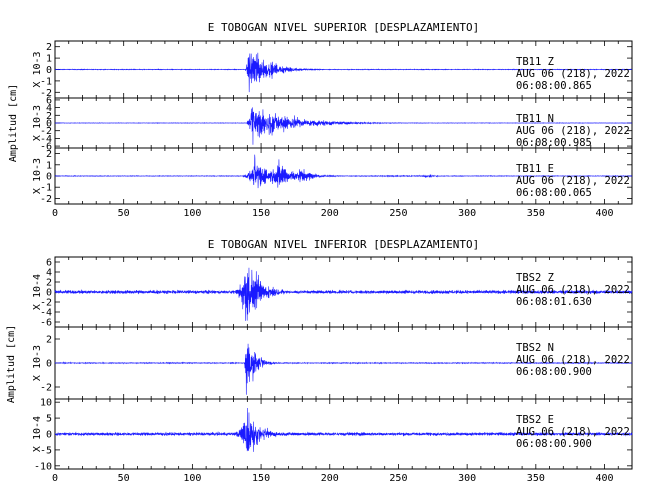 The image size is (650, 500). What do you see at coordinates (49, 419) in the screenshot?
I see `y-tick-label: 5` at bounding box center [49, 419].